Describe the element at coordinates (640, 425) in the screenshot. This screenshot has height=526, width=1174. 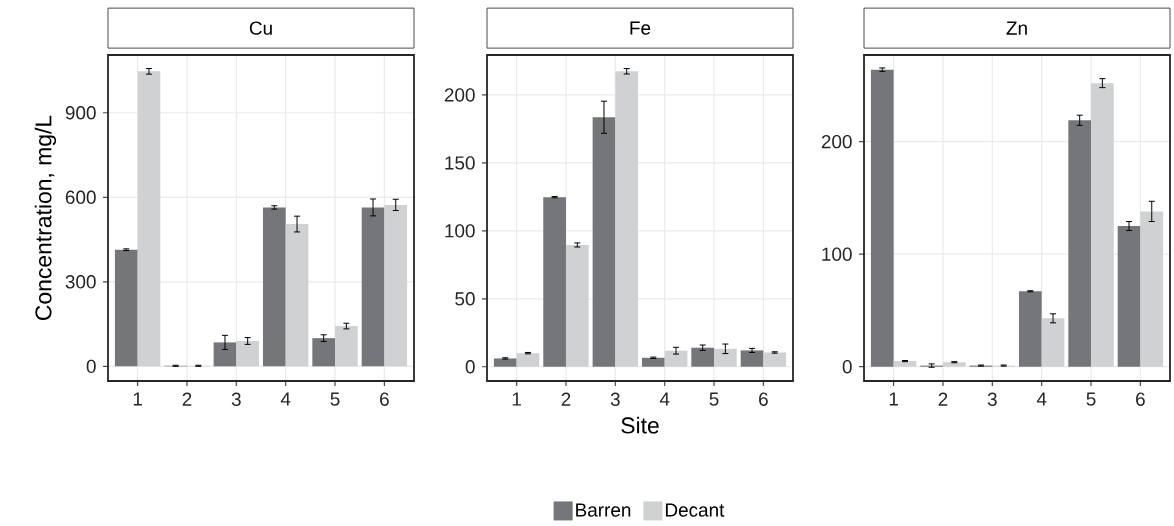
I see `x-axis-title: Site` at that location.